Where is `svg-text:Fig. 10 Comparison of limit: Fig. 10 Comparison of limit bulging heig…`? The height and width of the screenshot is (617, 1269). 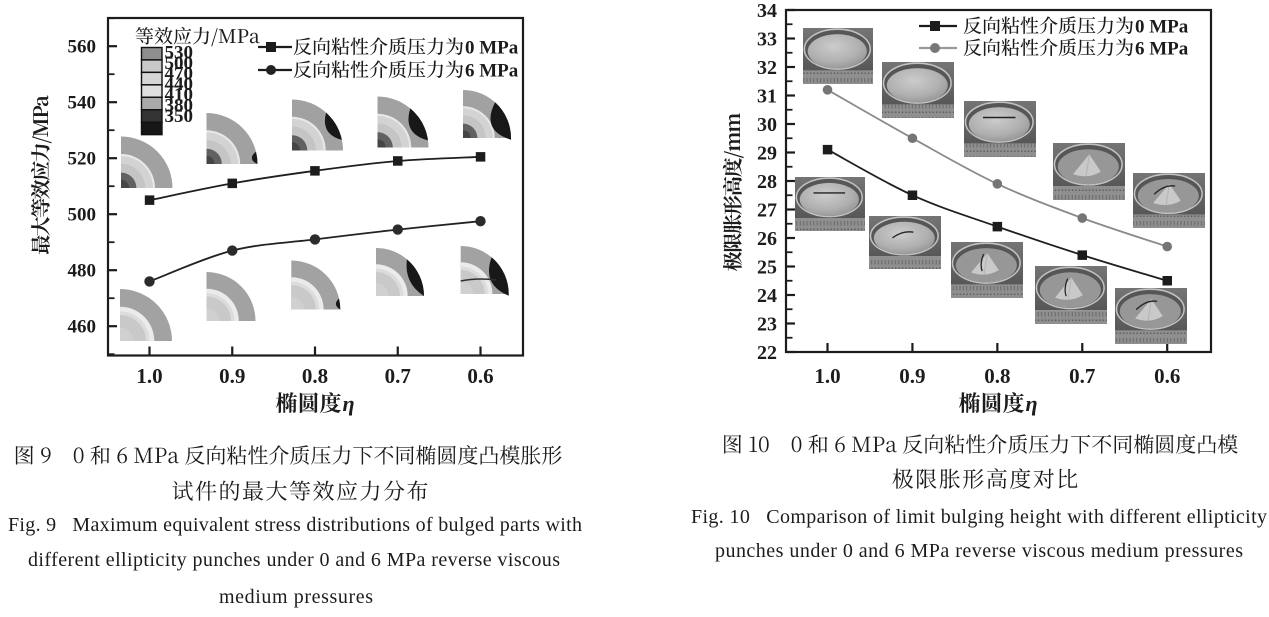 svg-text:Fig. 10 Comparison of limit: Fig. 10 Comparison of limit bulging heig… is located at coordinates (979, 517).